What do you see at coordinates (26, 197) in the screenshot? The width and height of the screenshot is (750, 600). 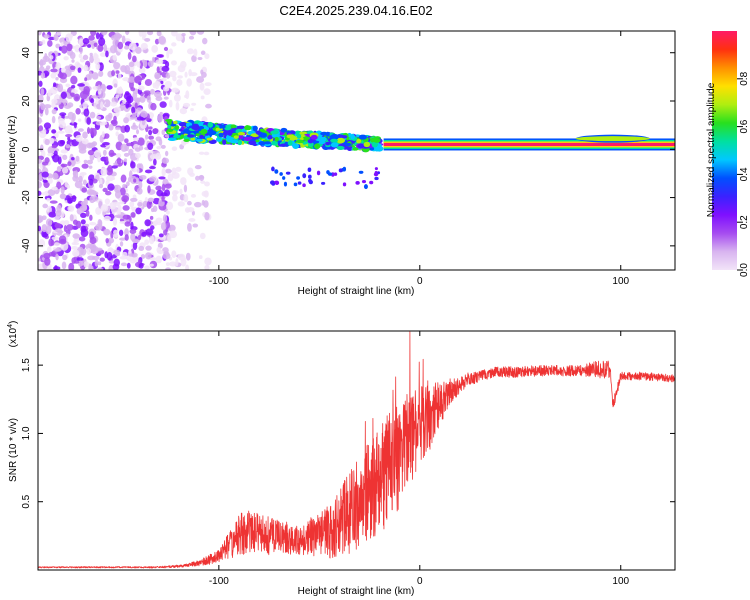 I see `spectrogram-y-tick-label: -20` at bounding box center [26, 197].